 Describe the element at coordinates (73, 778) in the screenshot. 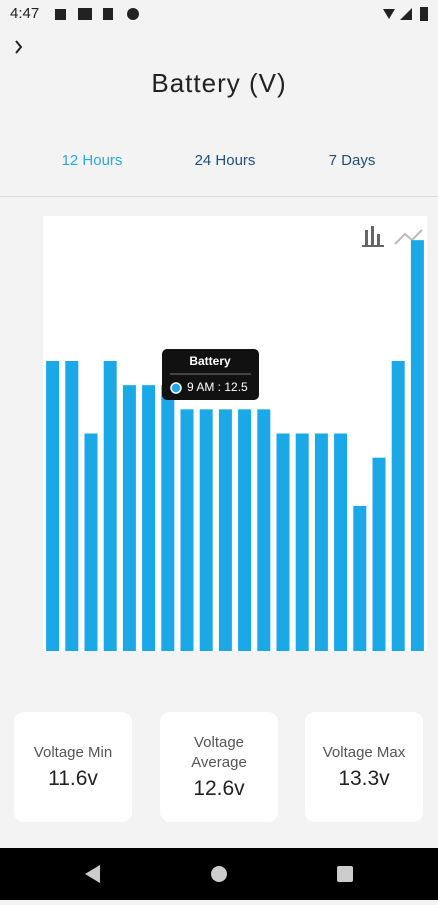

I see `stat-value: 11.6v` at that location.